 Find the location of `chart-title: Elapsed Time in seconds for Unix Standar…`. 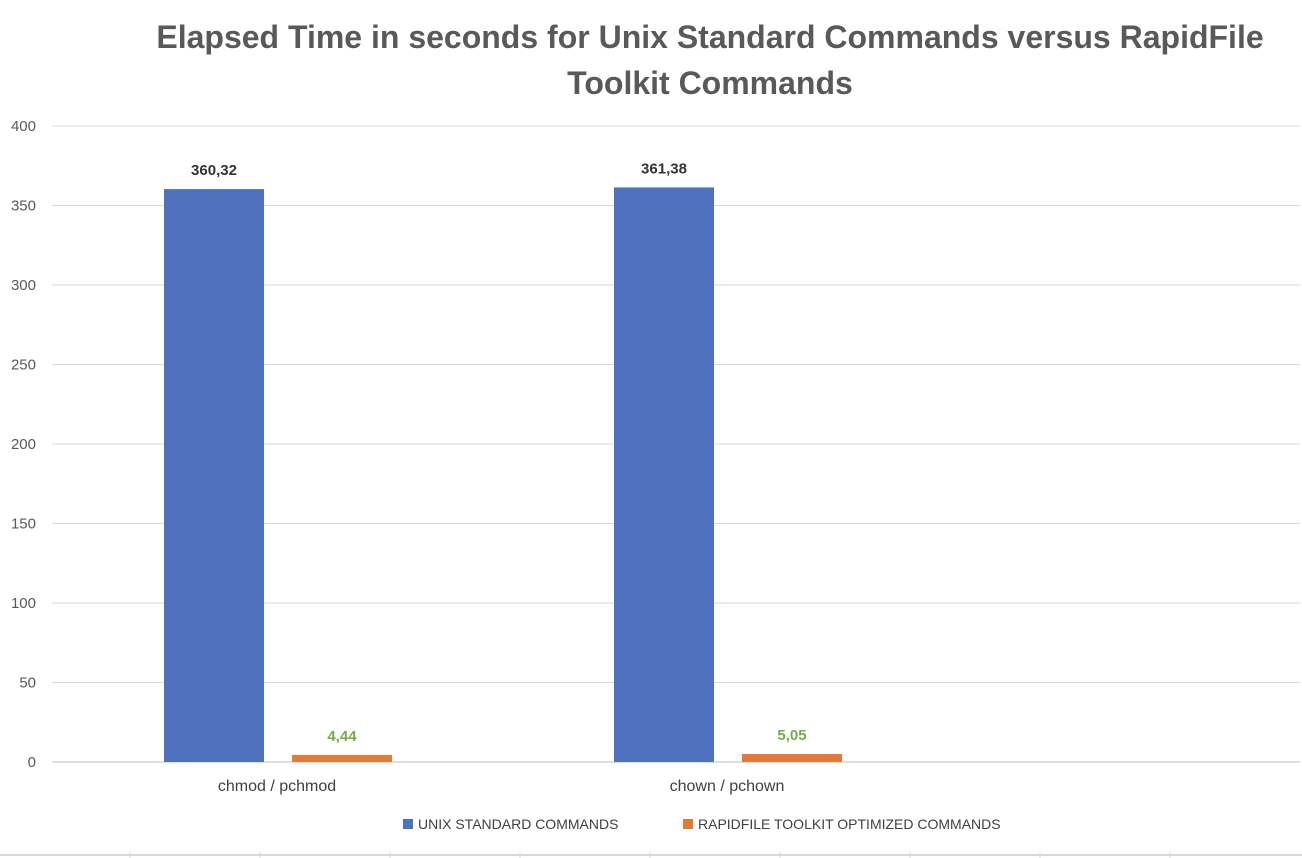

chart-title: Elapsed Time in seconds for Unix Standar… is located at coordinates (710, 60).